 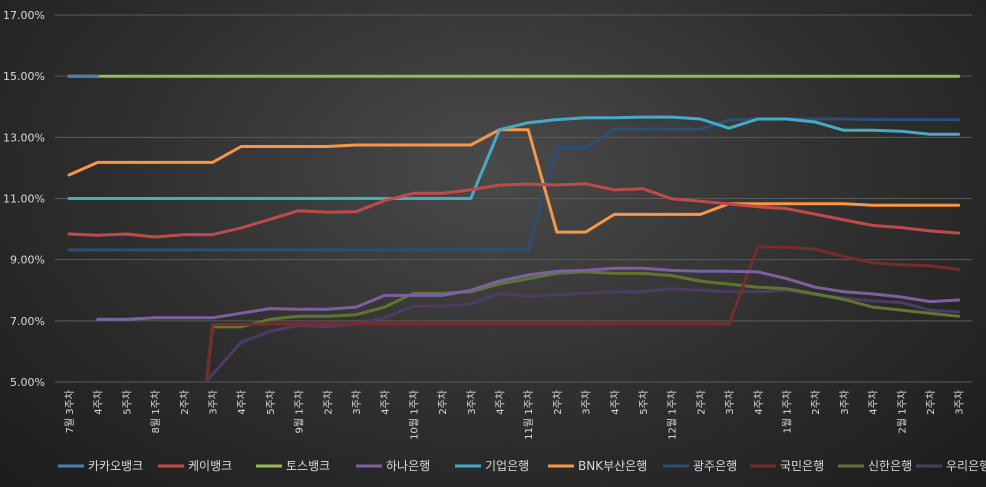 What do you see at coordinates (788, 412) in the screenshot?
I see `x-tick-label: 1월 1주차` at bounding box center [788, 412].